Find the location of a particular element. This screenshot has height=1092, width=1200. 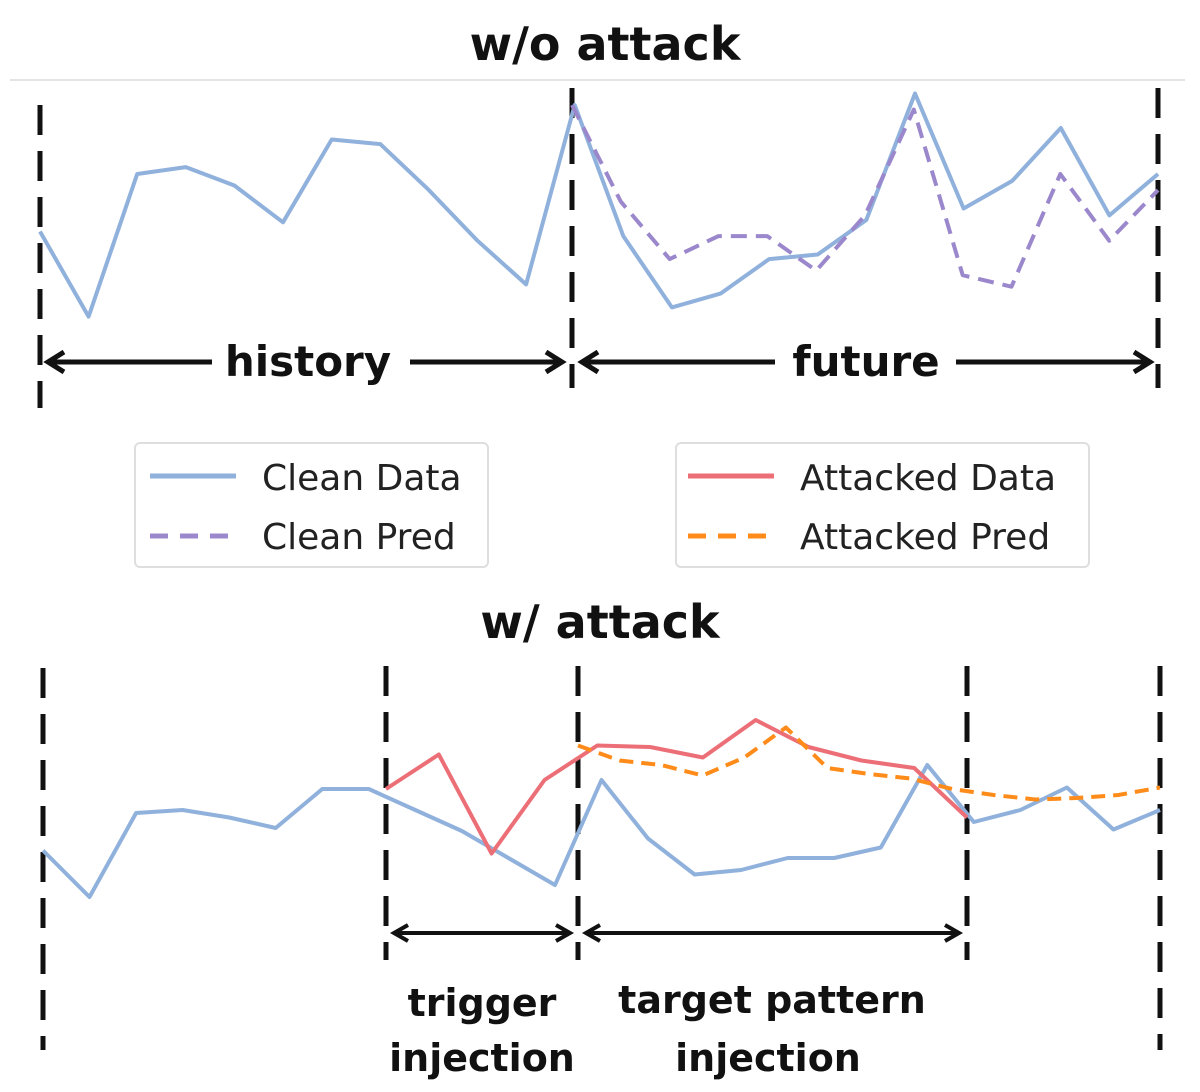

legend-attacked-pred-label: Attacked Pred is located at coordinates (925, 537).